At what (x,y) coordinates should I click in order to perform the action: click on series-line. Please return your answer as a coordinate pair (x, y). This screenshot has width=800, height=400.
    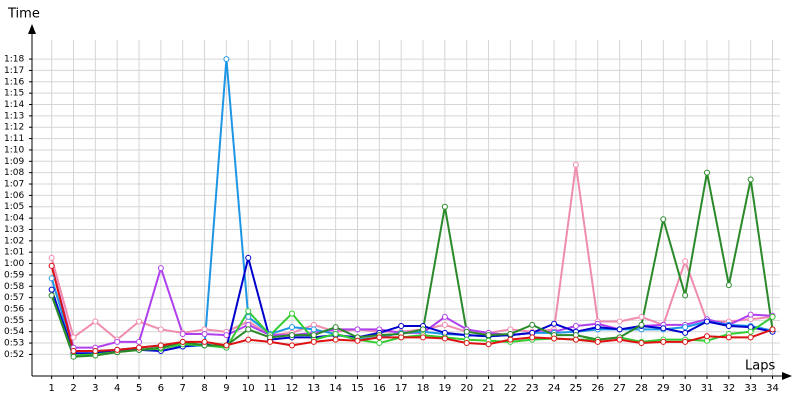
    Looking at the image, I should click on (412, 326).